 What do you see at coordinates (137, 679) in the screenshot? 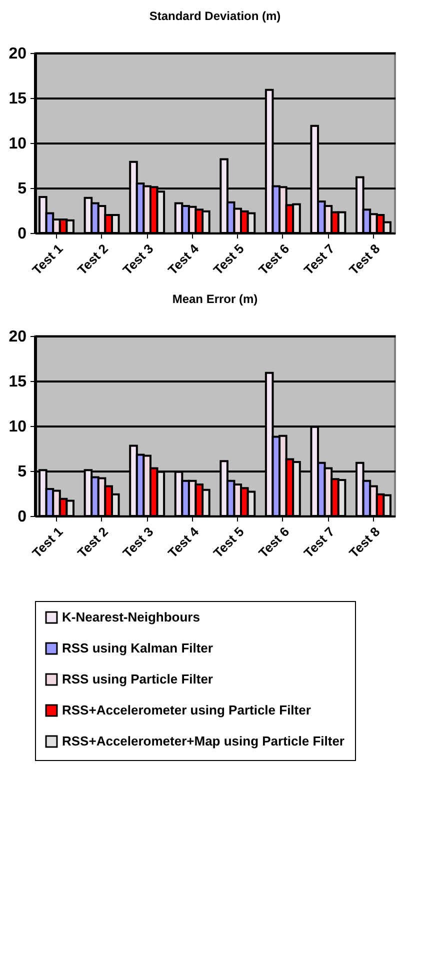
I see `legend-label: RSS using Particle Filter` at bounding box center [137, 679].